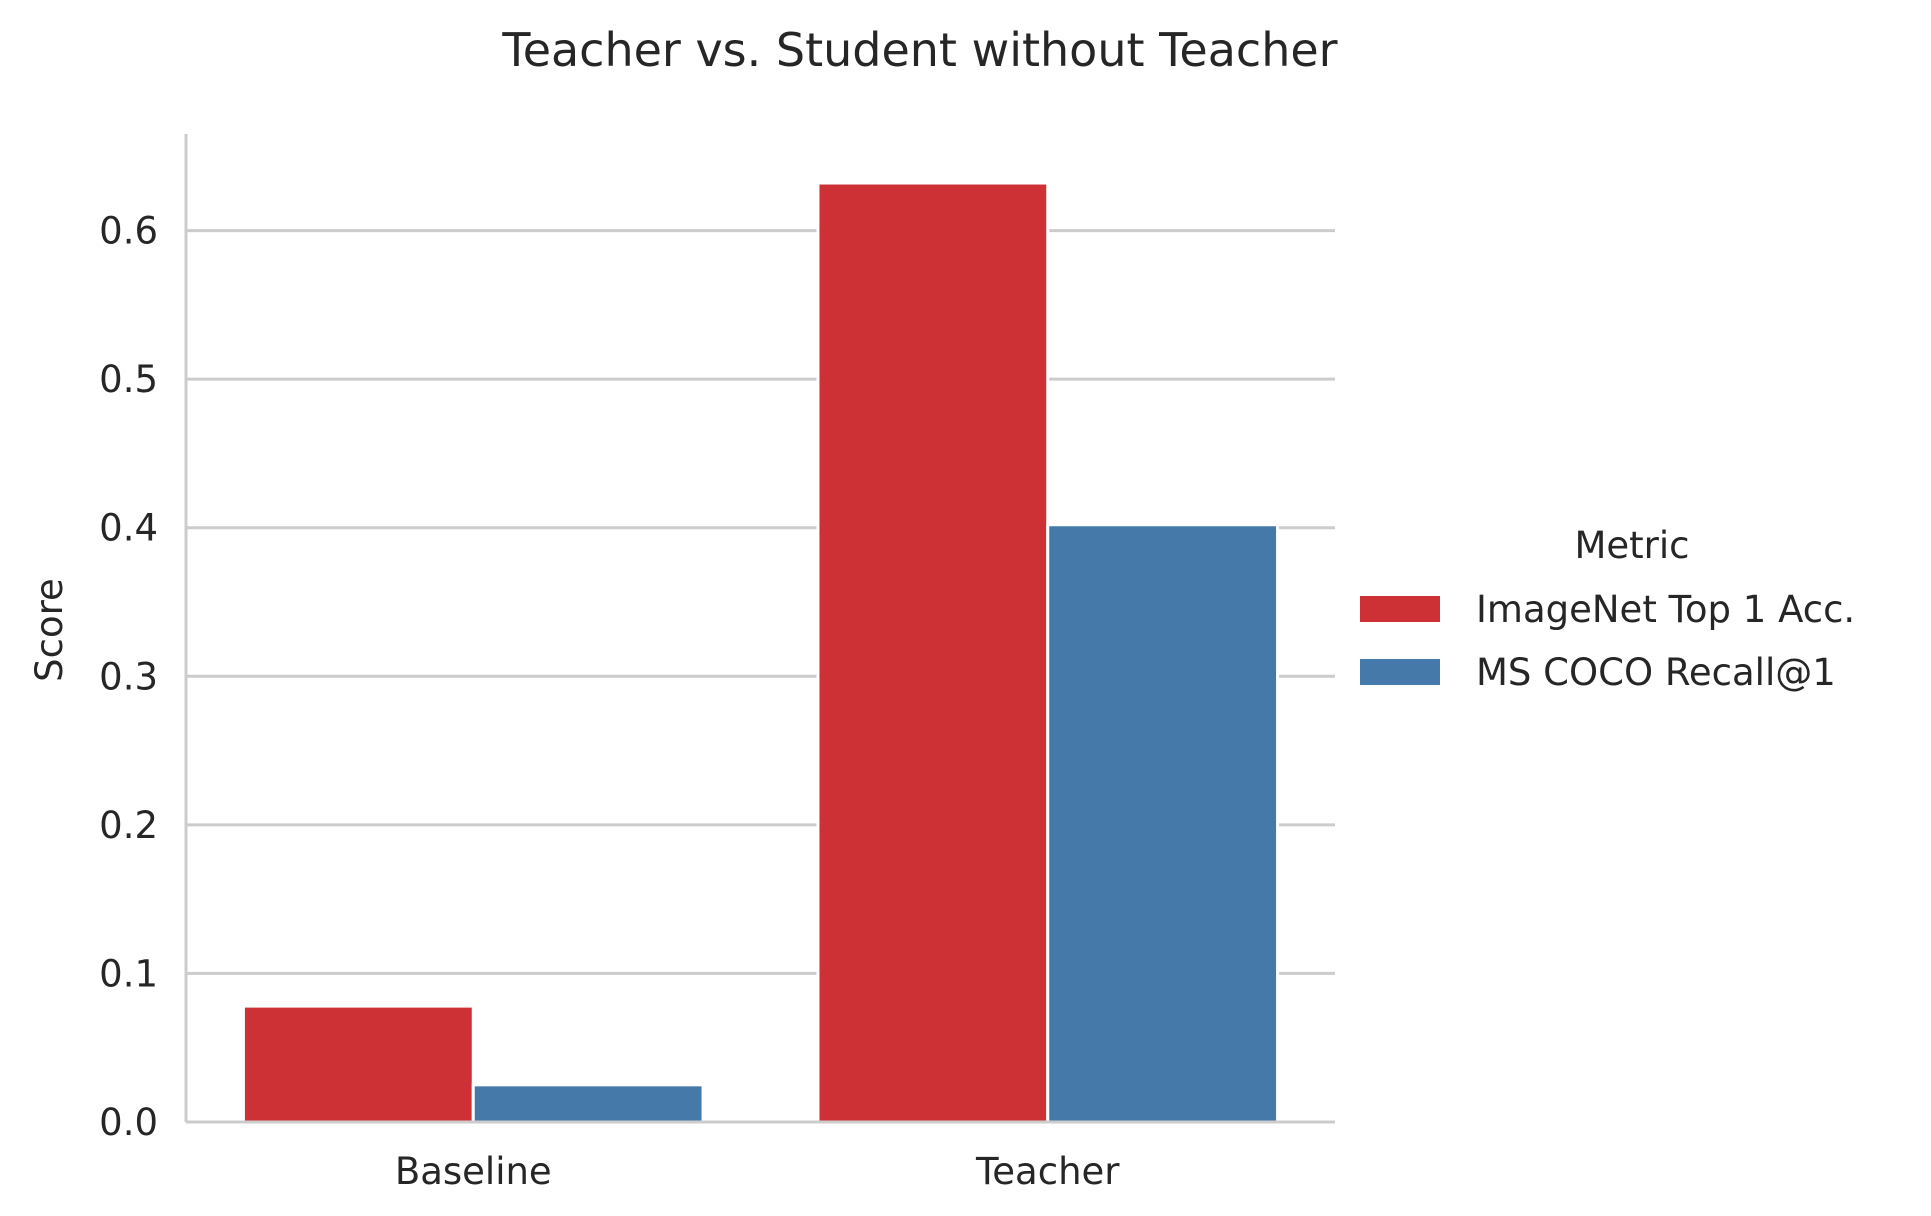 This screenshot has height=1216, width=1931. Describe the element at coordinates (49, 630) in the screenshot. I see `y-axis-label: Score` at that location.